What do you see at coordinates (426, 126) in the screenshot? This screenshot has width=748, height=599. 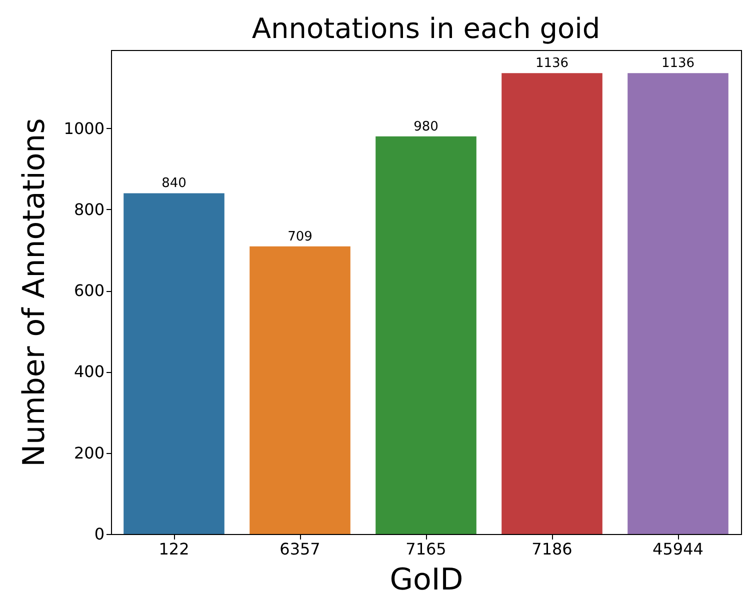 I see `data-label: 980` at bounding box center [426, 126].